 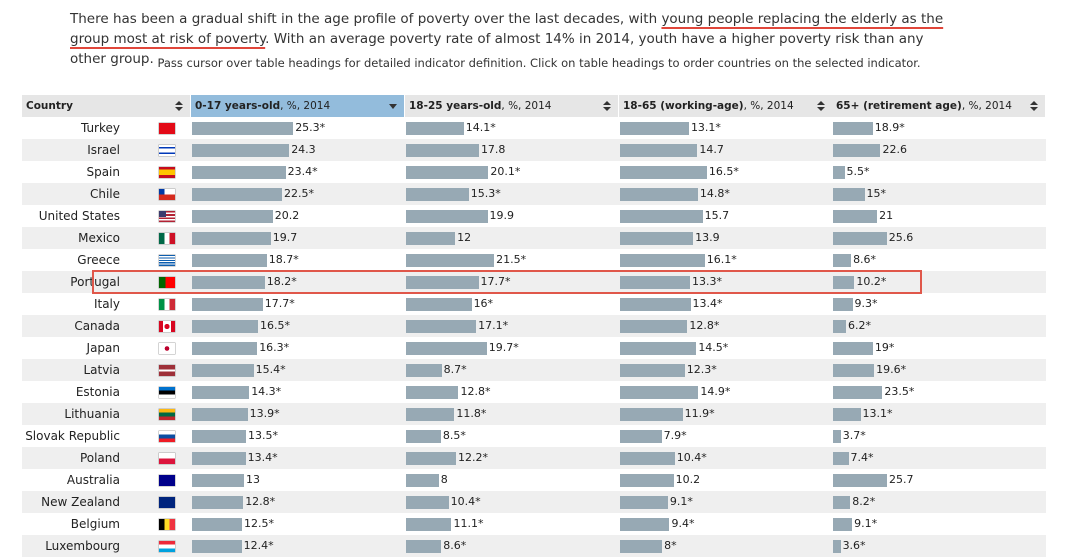 What do you see at coordinates (938, 106) in the screenshot?
I see `column-header: 65+ (retirement age), %, 2014` at bounding box center [938, 106].